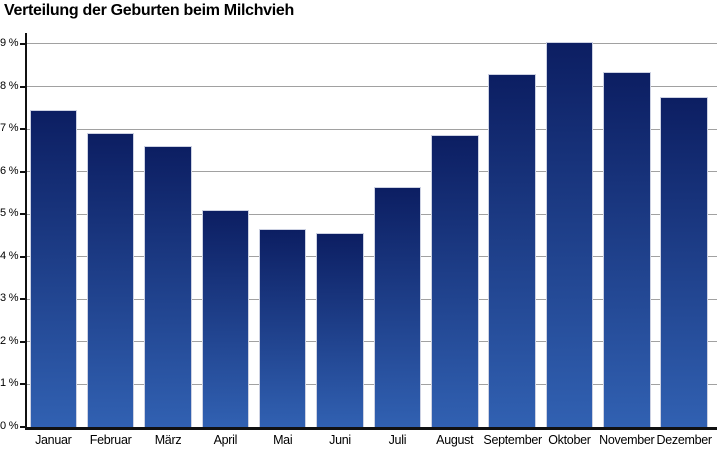 This screenshot has height=455, width=720. Describe the element at coordinates (9, 170) in the screenshot. I see `y-axis-label: 6 %` at that location.